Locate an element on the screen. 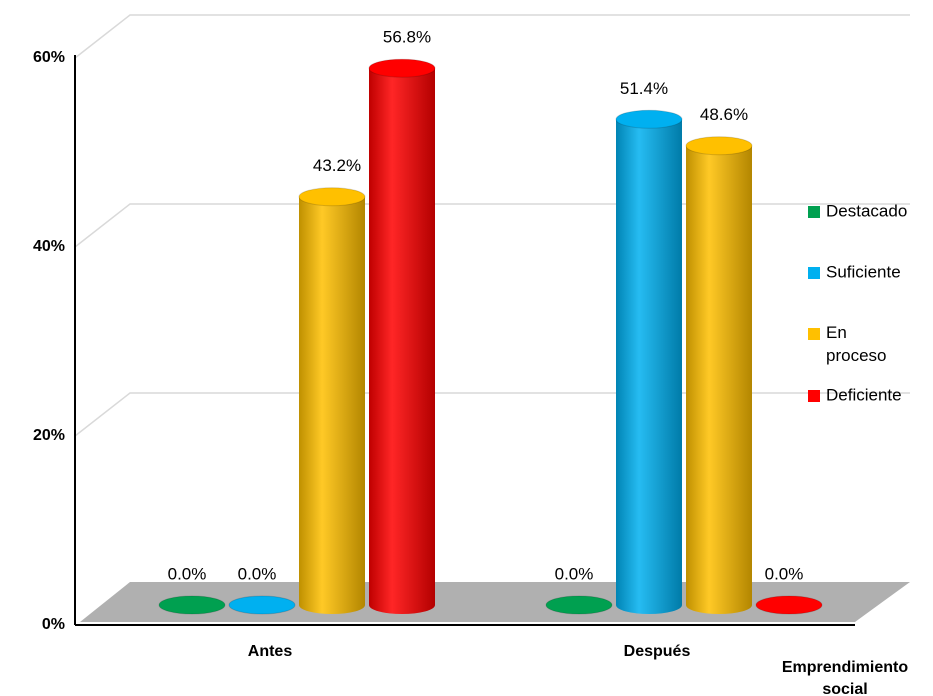 This screenshot has height=696, width=933. y-tick-label: 40% is located at coordinates (49, 246).